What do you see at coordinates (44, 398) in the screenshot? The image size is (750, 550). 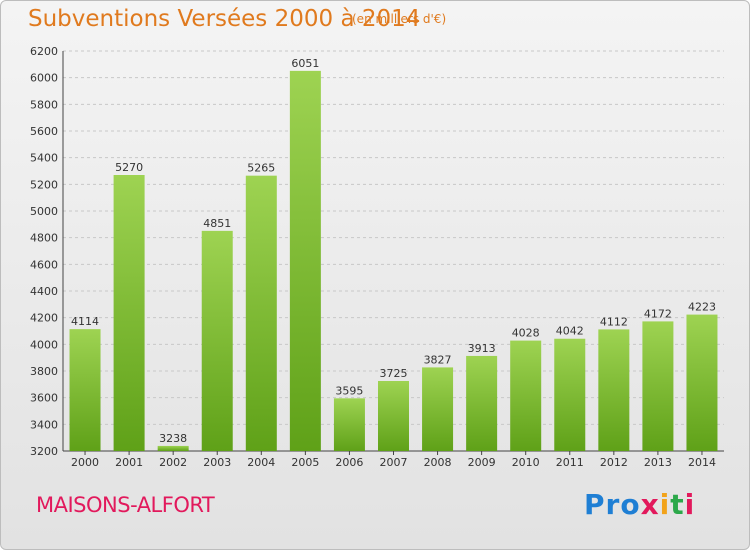 I see `y-tick-label: 3600` at bounding box center [44, 398].